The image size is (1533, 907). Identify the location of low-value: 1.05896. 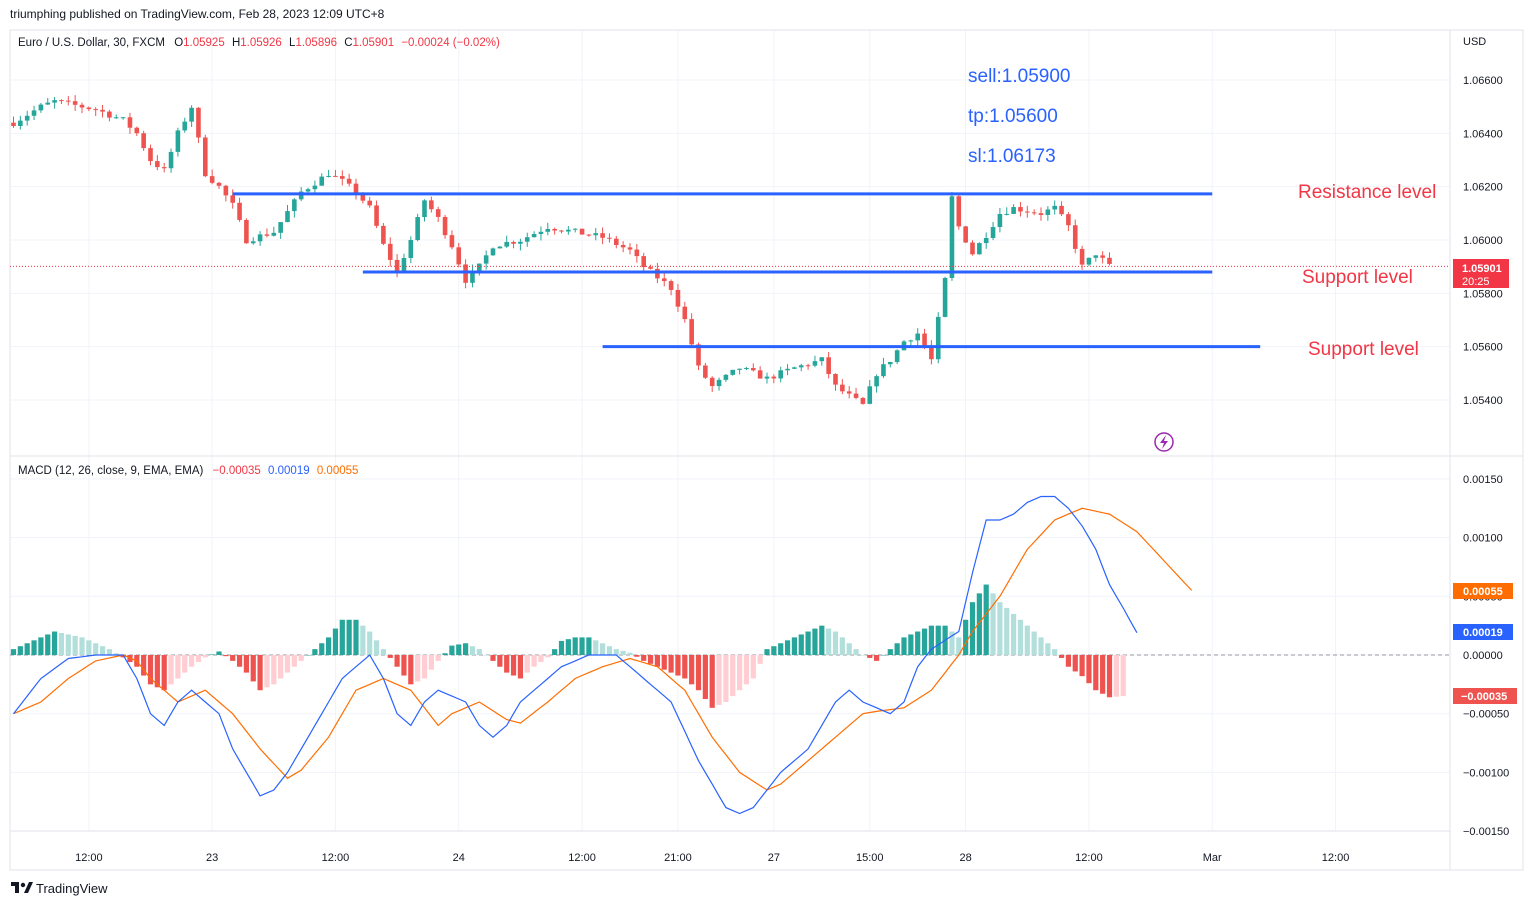
(316, 43).